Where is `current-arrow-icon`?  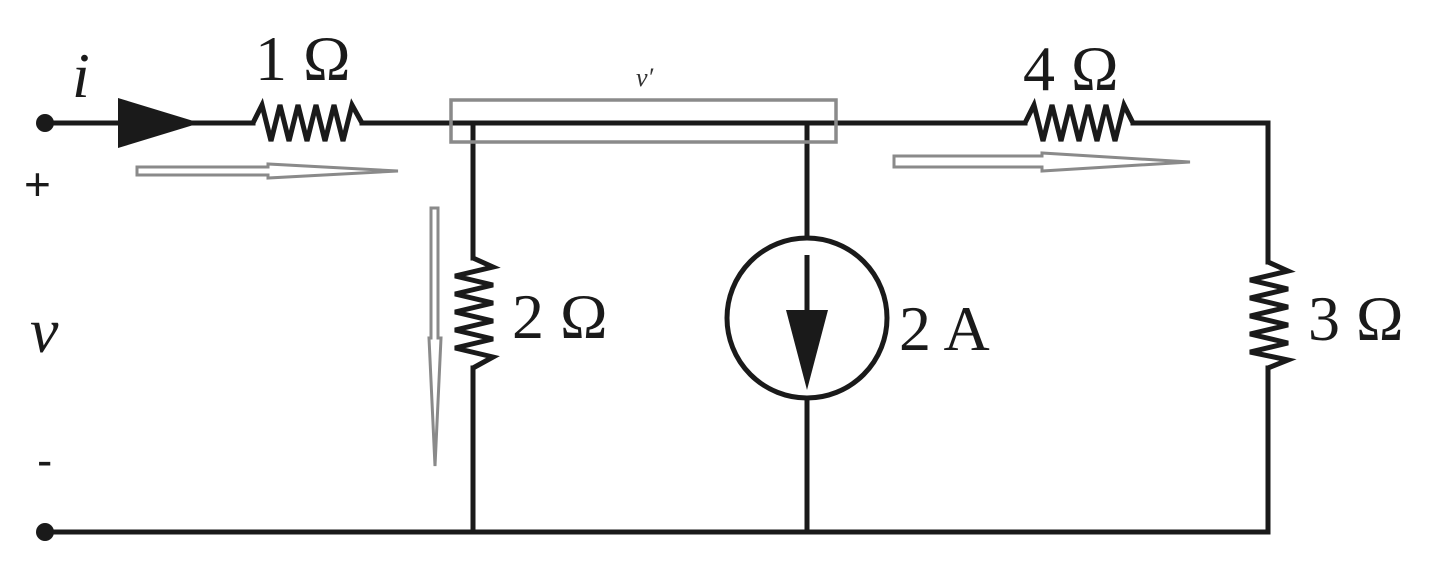
current-arrow-icon is located at coordinates (159, 123).